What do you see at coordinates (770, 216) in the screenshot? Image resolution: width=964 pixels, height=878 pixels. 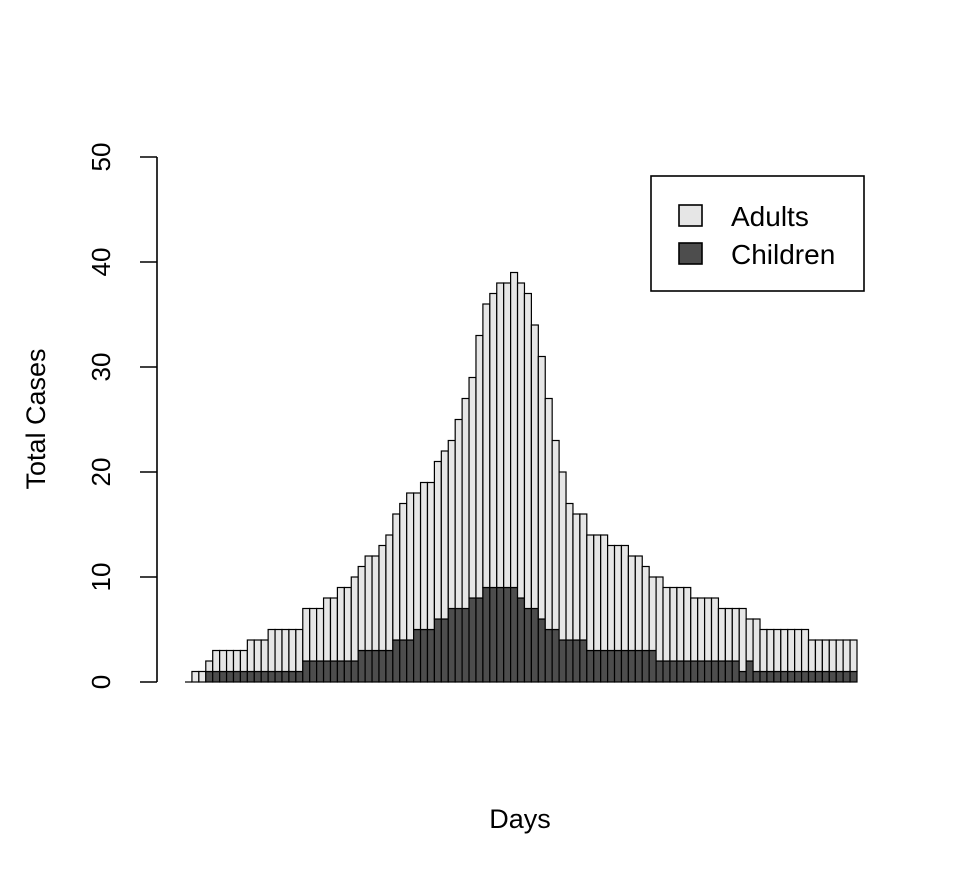 I see `legend-label-adults: Adults` at bounding box center [770, 216].